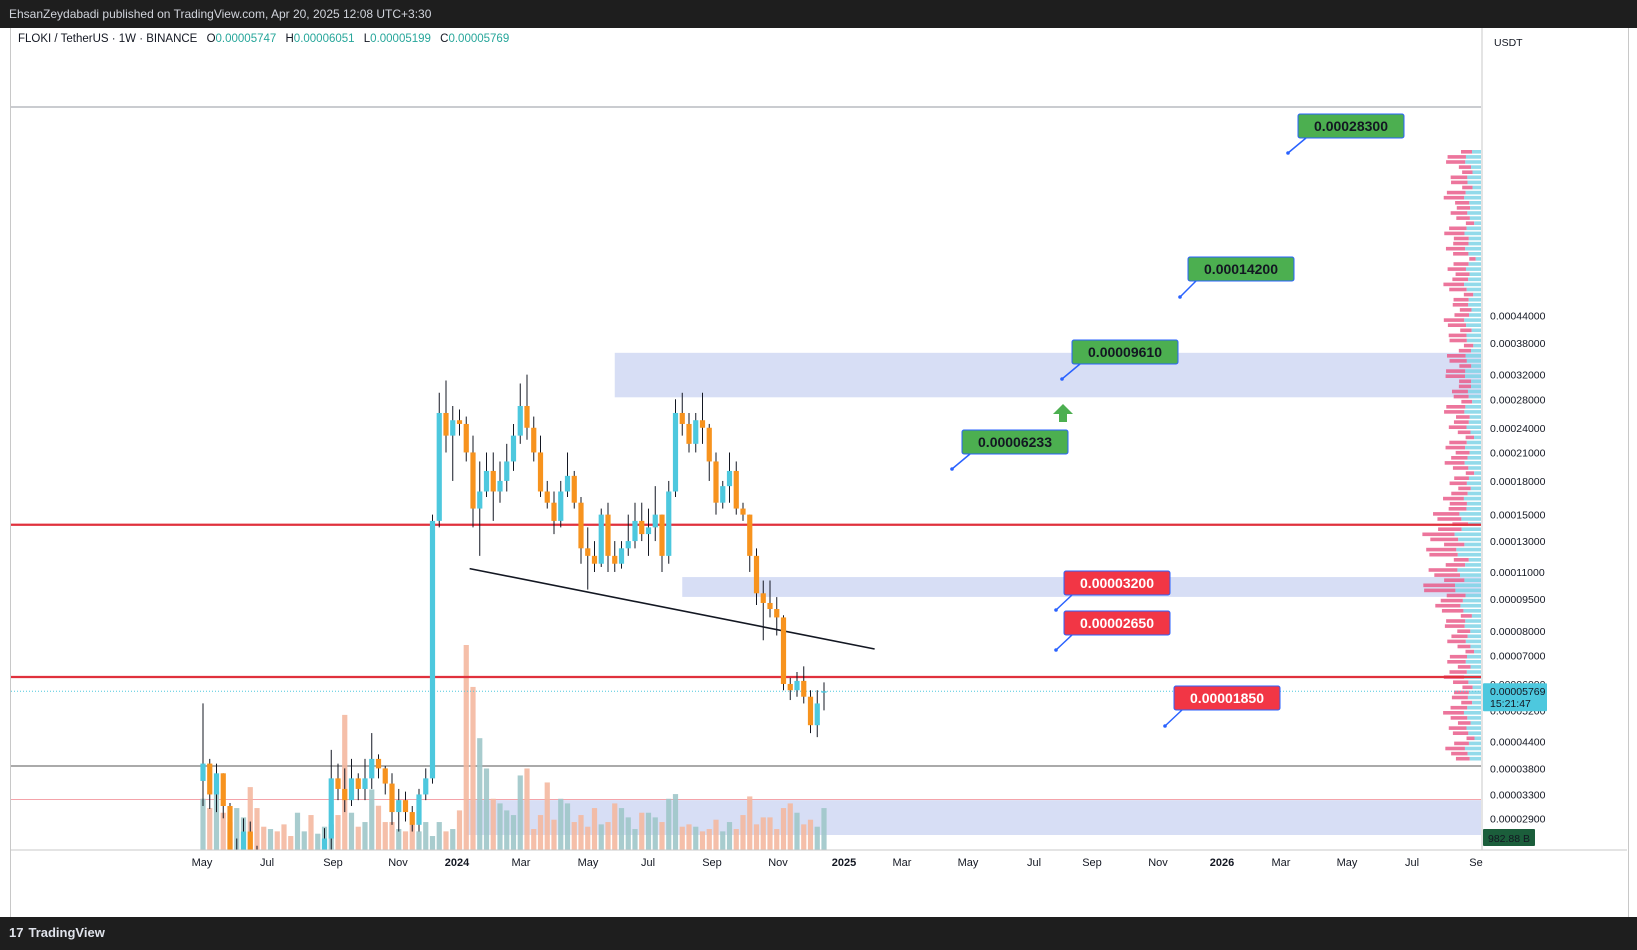  Describe the element at coordinates (57, 932) in the screenshot. I see `tradingview-logo: 17 TradingView` at that location.